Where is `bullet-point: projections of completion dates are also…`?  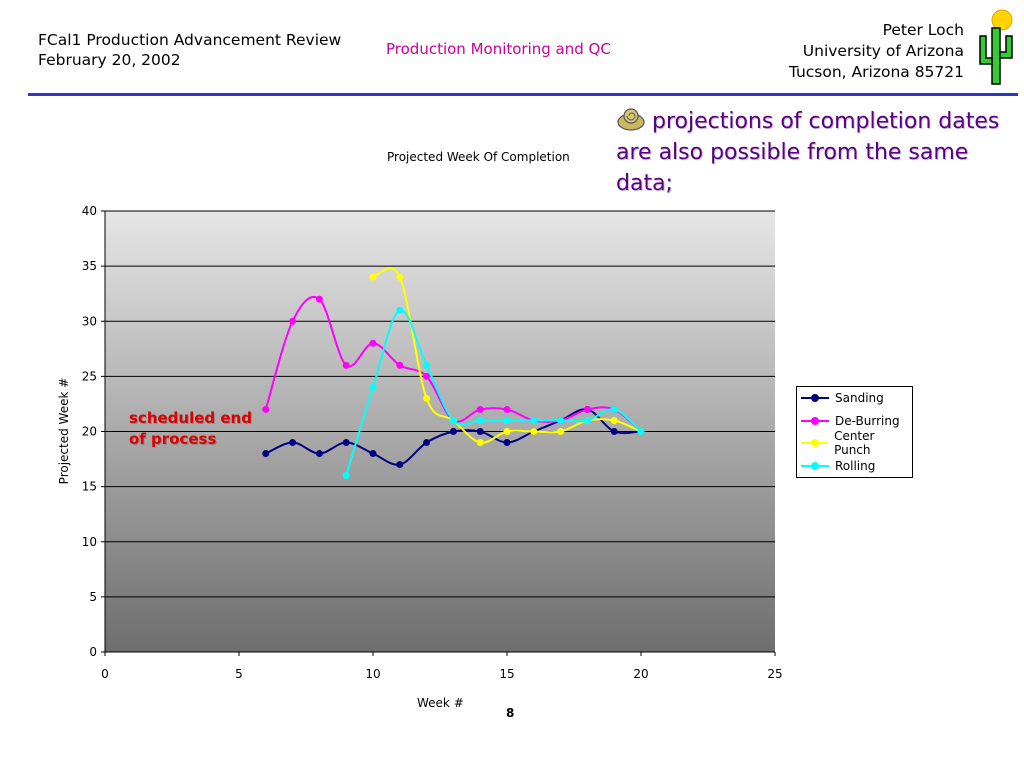 bullet-point: projections of completion dates are also… is located at coordinates (816, 152).